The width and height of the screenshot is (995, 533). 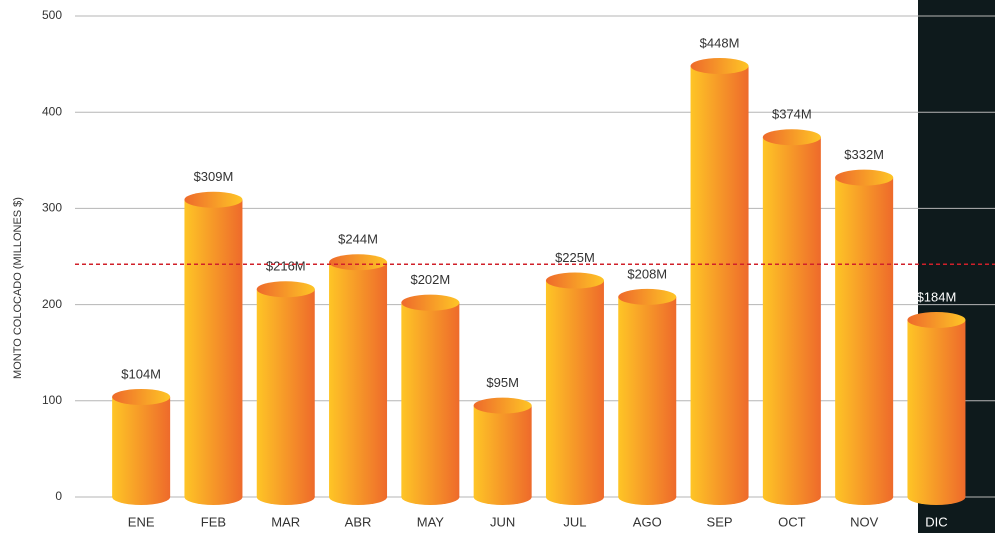 What do you see at coordinates (575, 257) in the screenshot?
I see `value-label: $225M` at bounding box center [575, 257].